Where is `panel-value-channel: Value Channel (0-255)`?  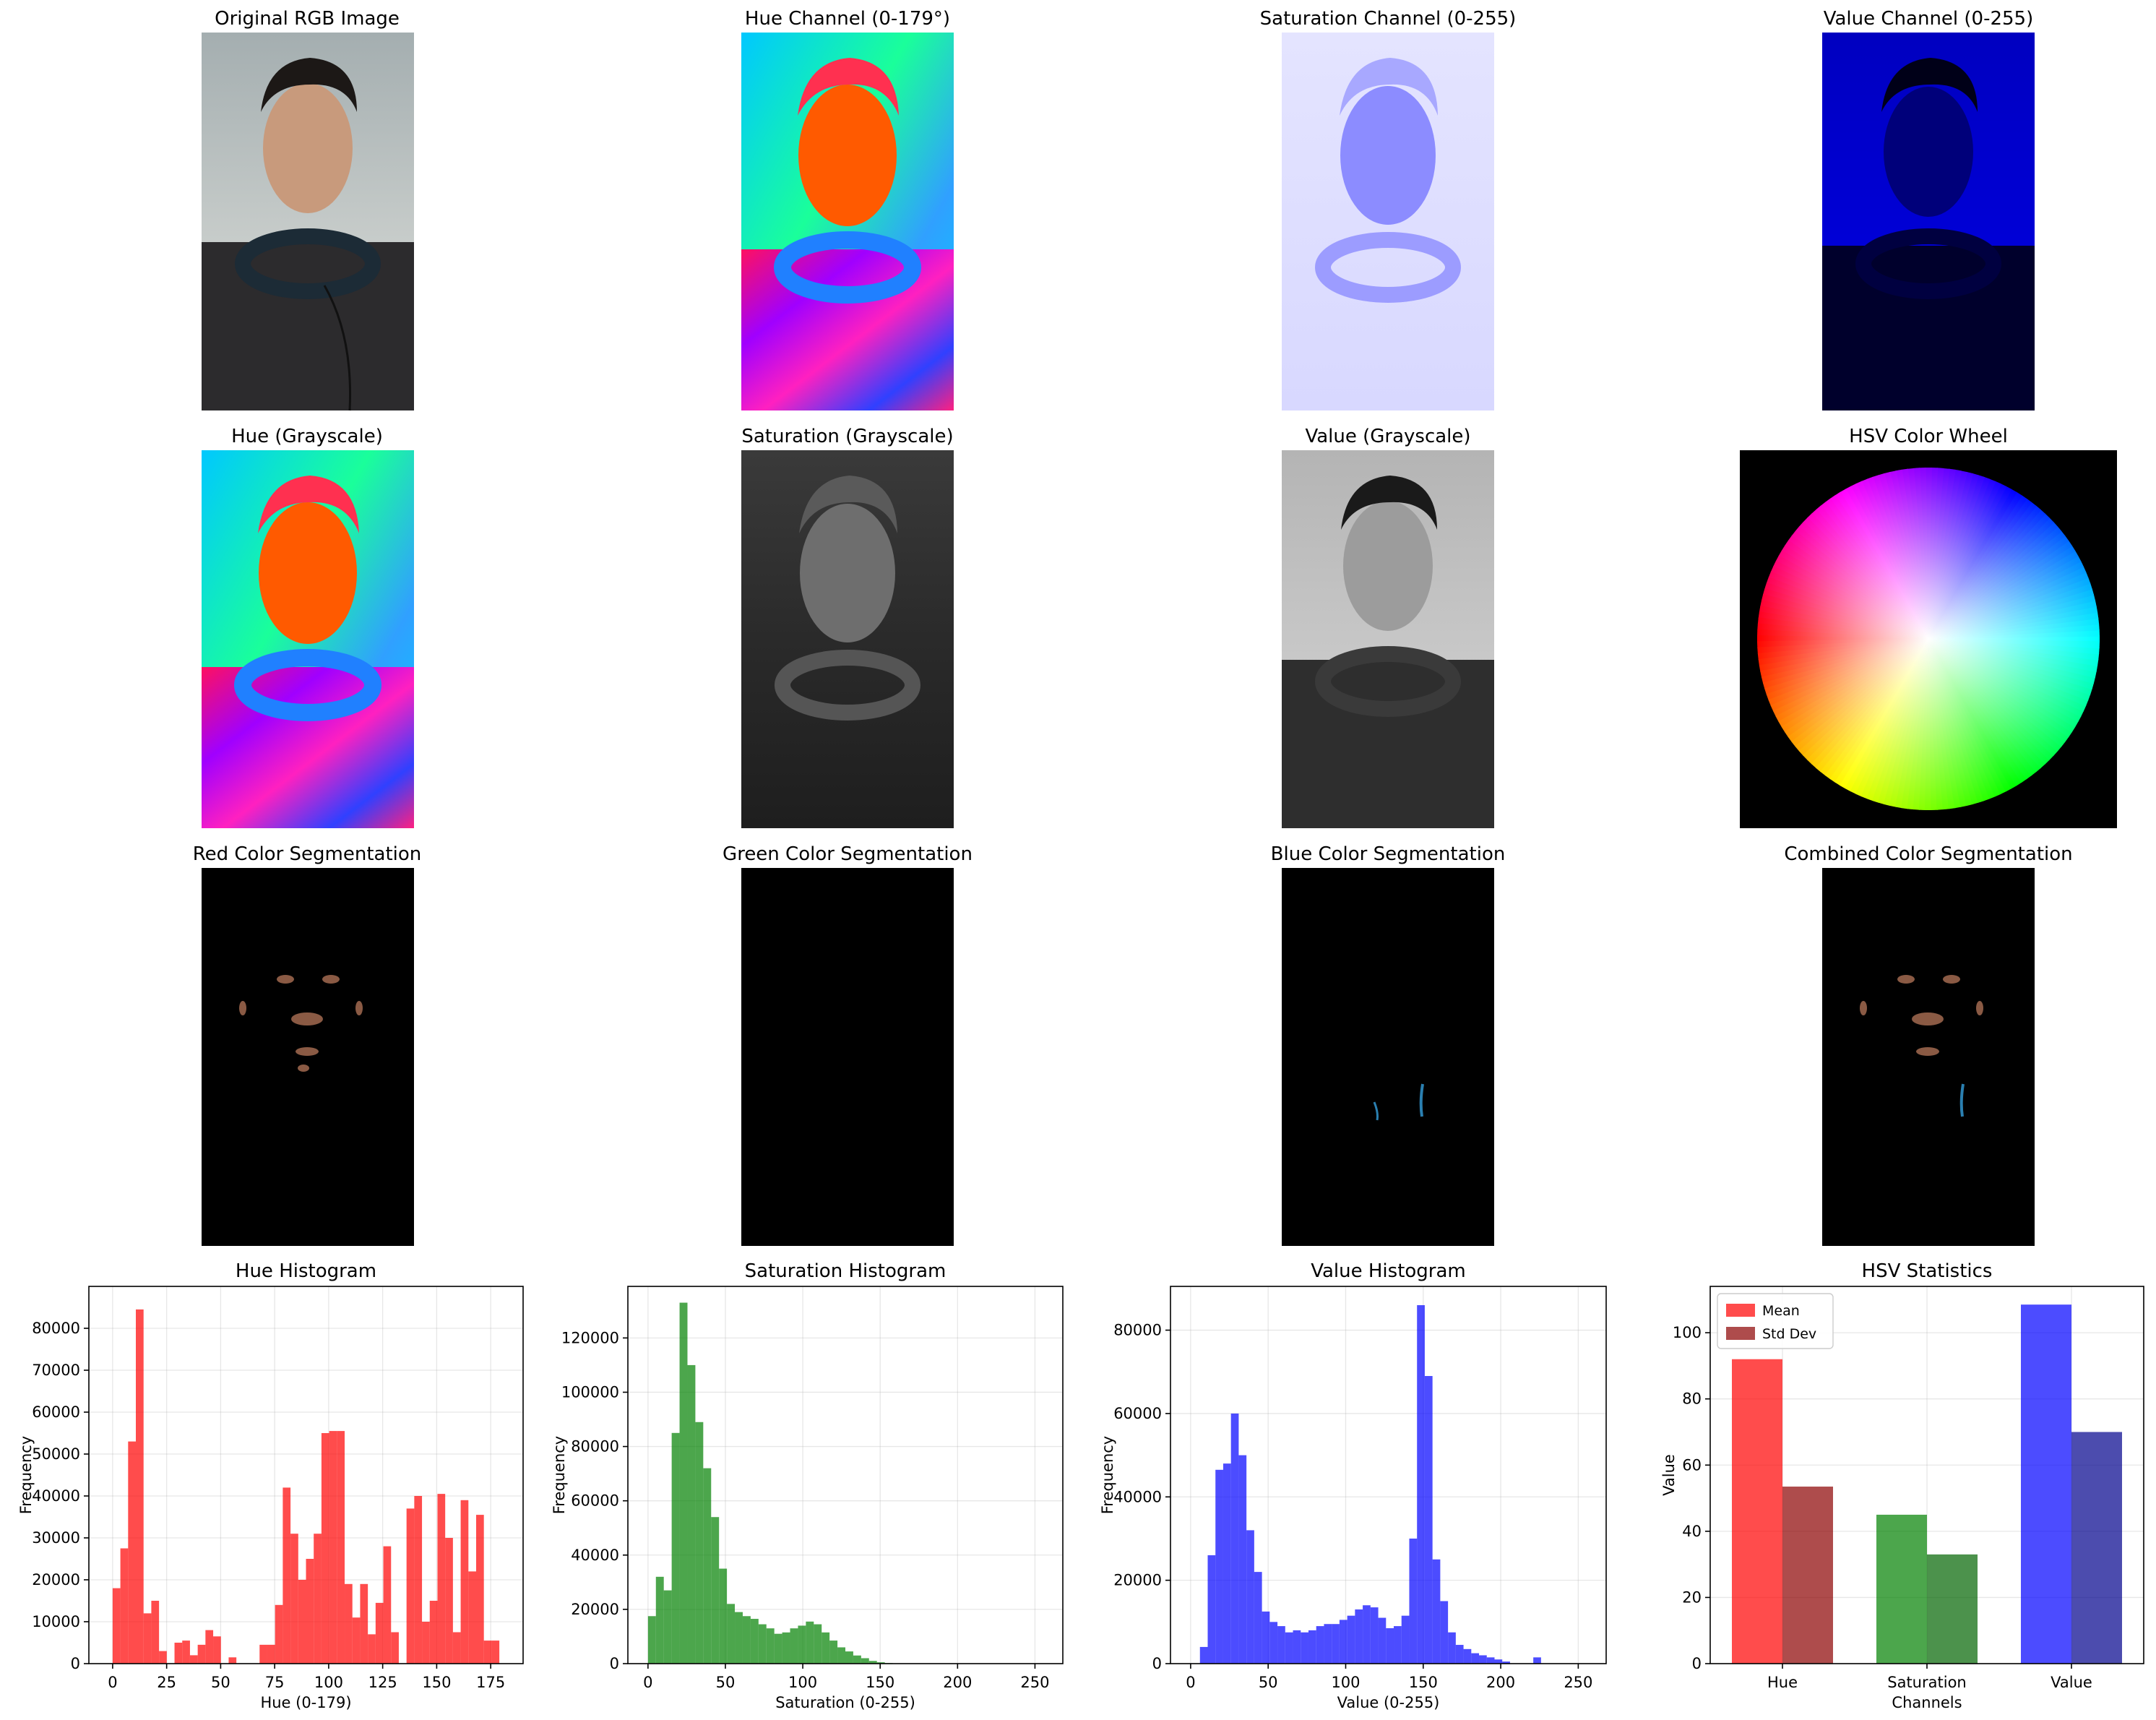 panel-value-channel: Value Channel (0-255) is located at coordinates (1928, 209).